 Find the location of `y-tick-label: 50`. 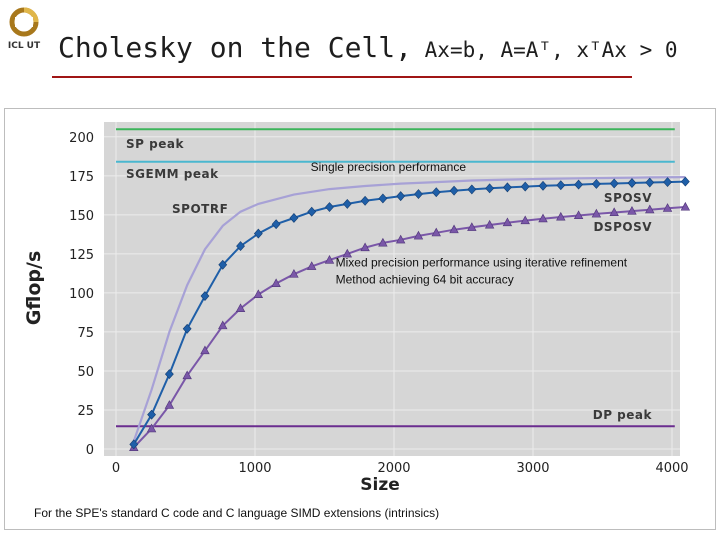

y-tick-label: 50 is located at coordinates (85, 372).